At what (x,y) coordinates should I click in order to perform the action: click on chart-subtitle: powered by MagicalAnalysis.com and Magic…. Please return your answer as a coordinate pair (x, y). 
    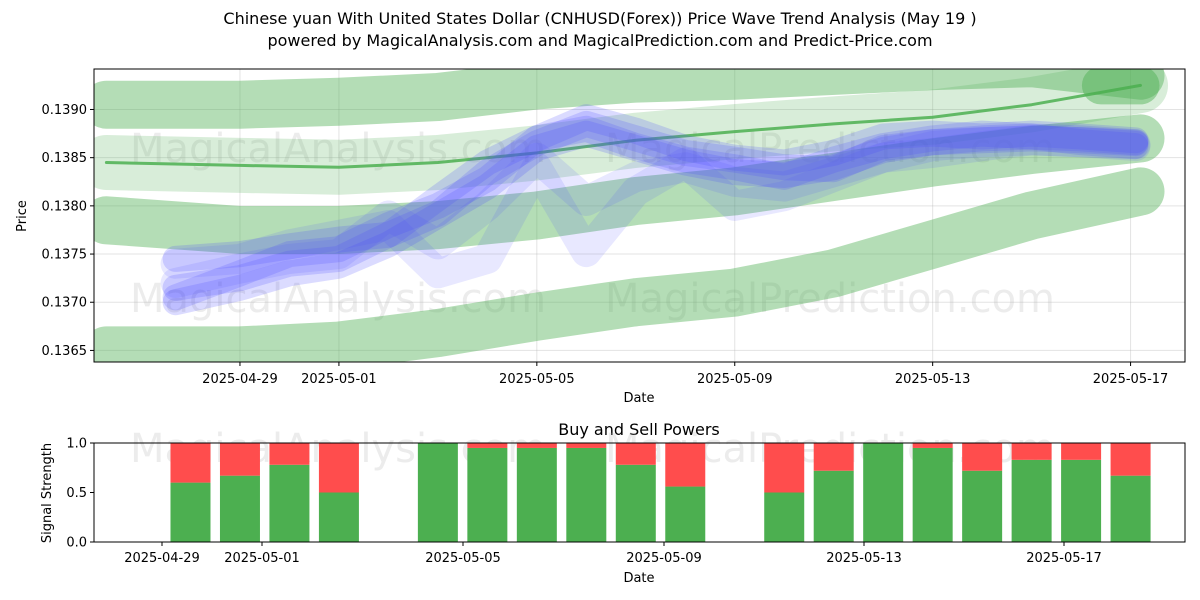
    Looking at the image, I should click on (600, 40).